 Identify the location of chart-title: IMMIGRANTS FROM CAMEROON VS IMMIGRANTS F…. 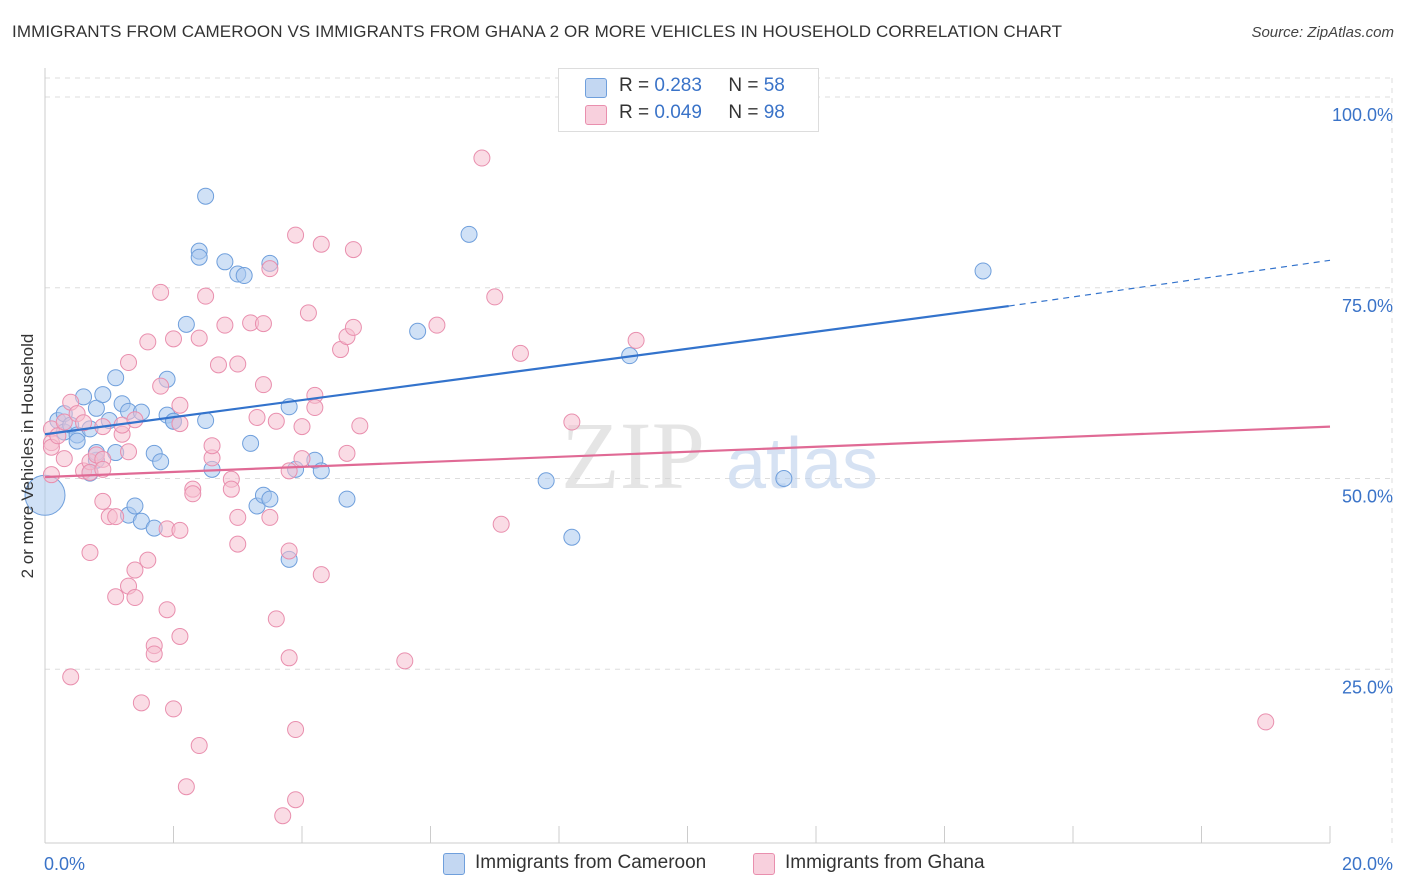
(537, 31).